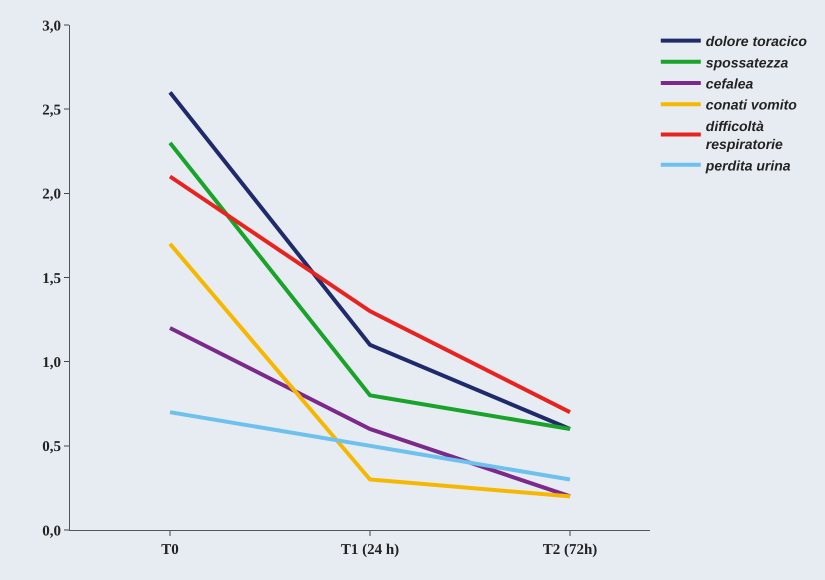 The image size is (825, 580). Describe the element at coordinates (730, 83) in the screenshot. I see `legend-label: cefalea` at that location.